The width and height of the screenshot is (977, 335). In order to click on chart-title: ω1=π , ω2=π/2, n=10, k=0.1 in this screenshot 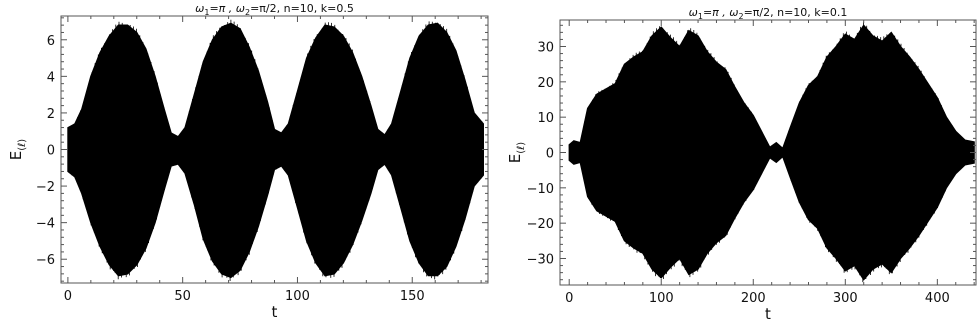, I will do `click(768, 13)`.